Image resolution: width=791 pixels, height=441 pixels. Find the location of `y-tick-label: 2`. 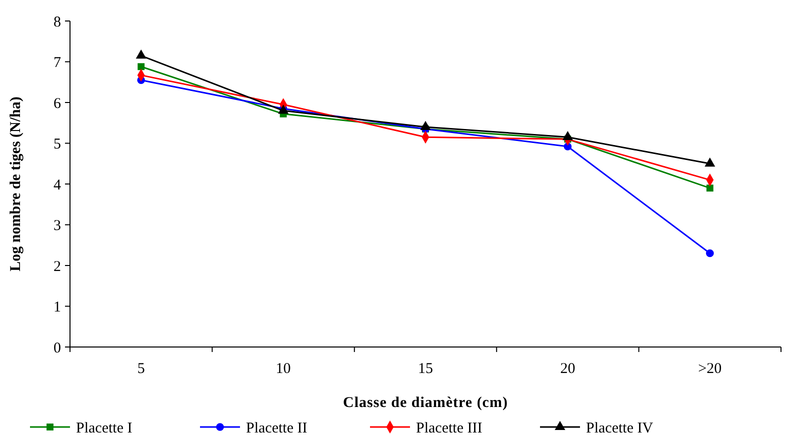

y-tick-label: 2 is located at coordinates (57, 266).